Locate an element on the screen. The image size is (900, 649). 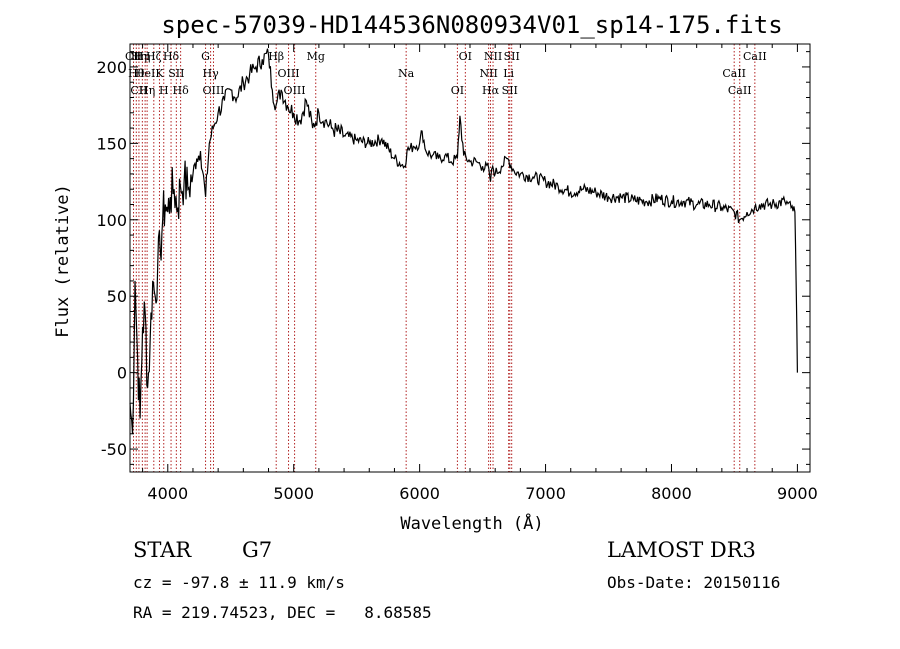
y-tick-label: 150 is located at coordinates (111, 143).